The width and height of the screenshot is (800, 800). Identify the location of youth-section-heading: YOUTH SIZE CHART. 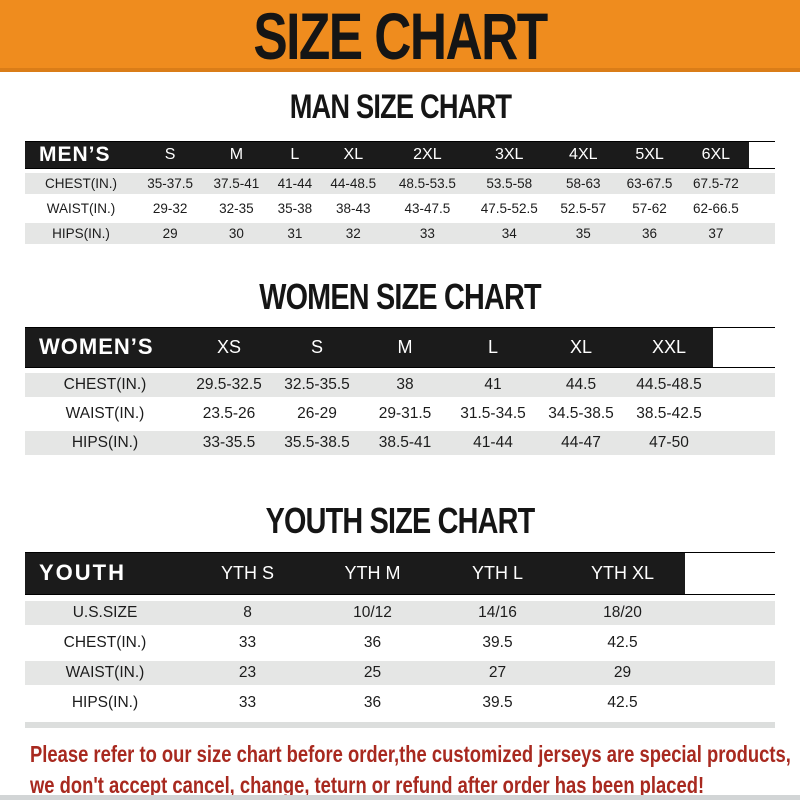
(400, 520).